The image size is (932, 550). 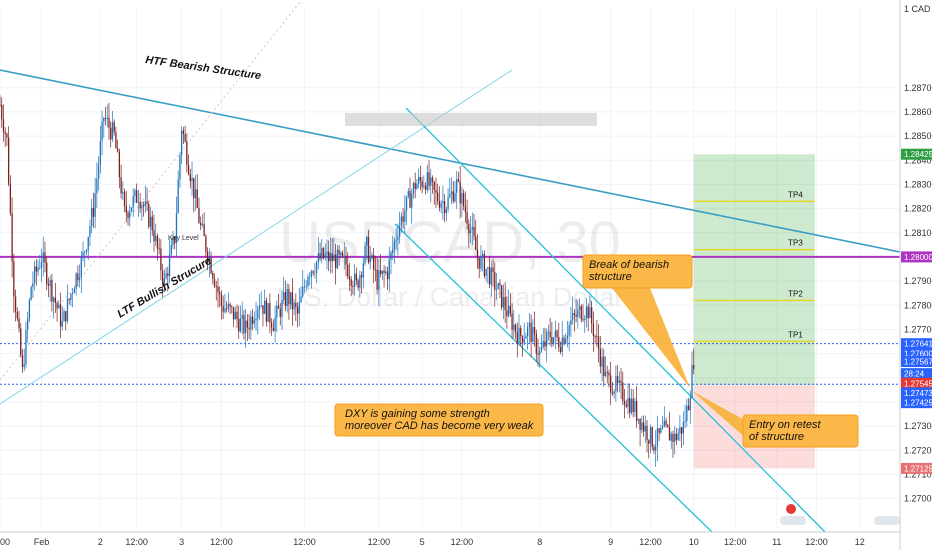 I want to click on us-flag-icon, so click(x=793, y=520).